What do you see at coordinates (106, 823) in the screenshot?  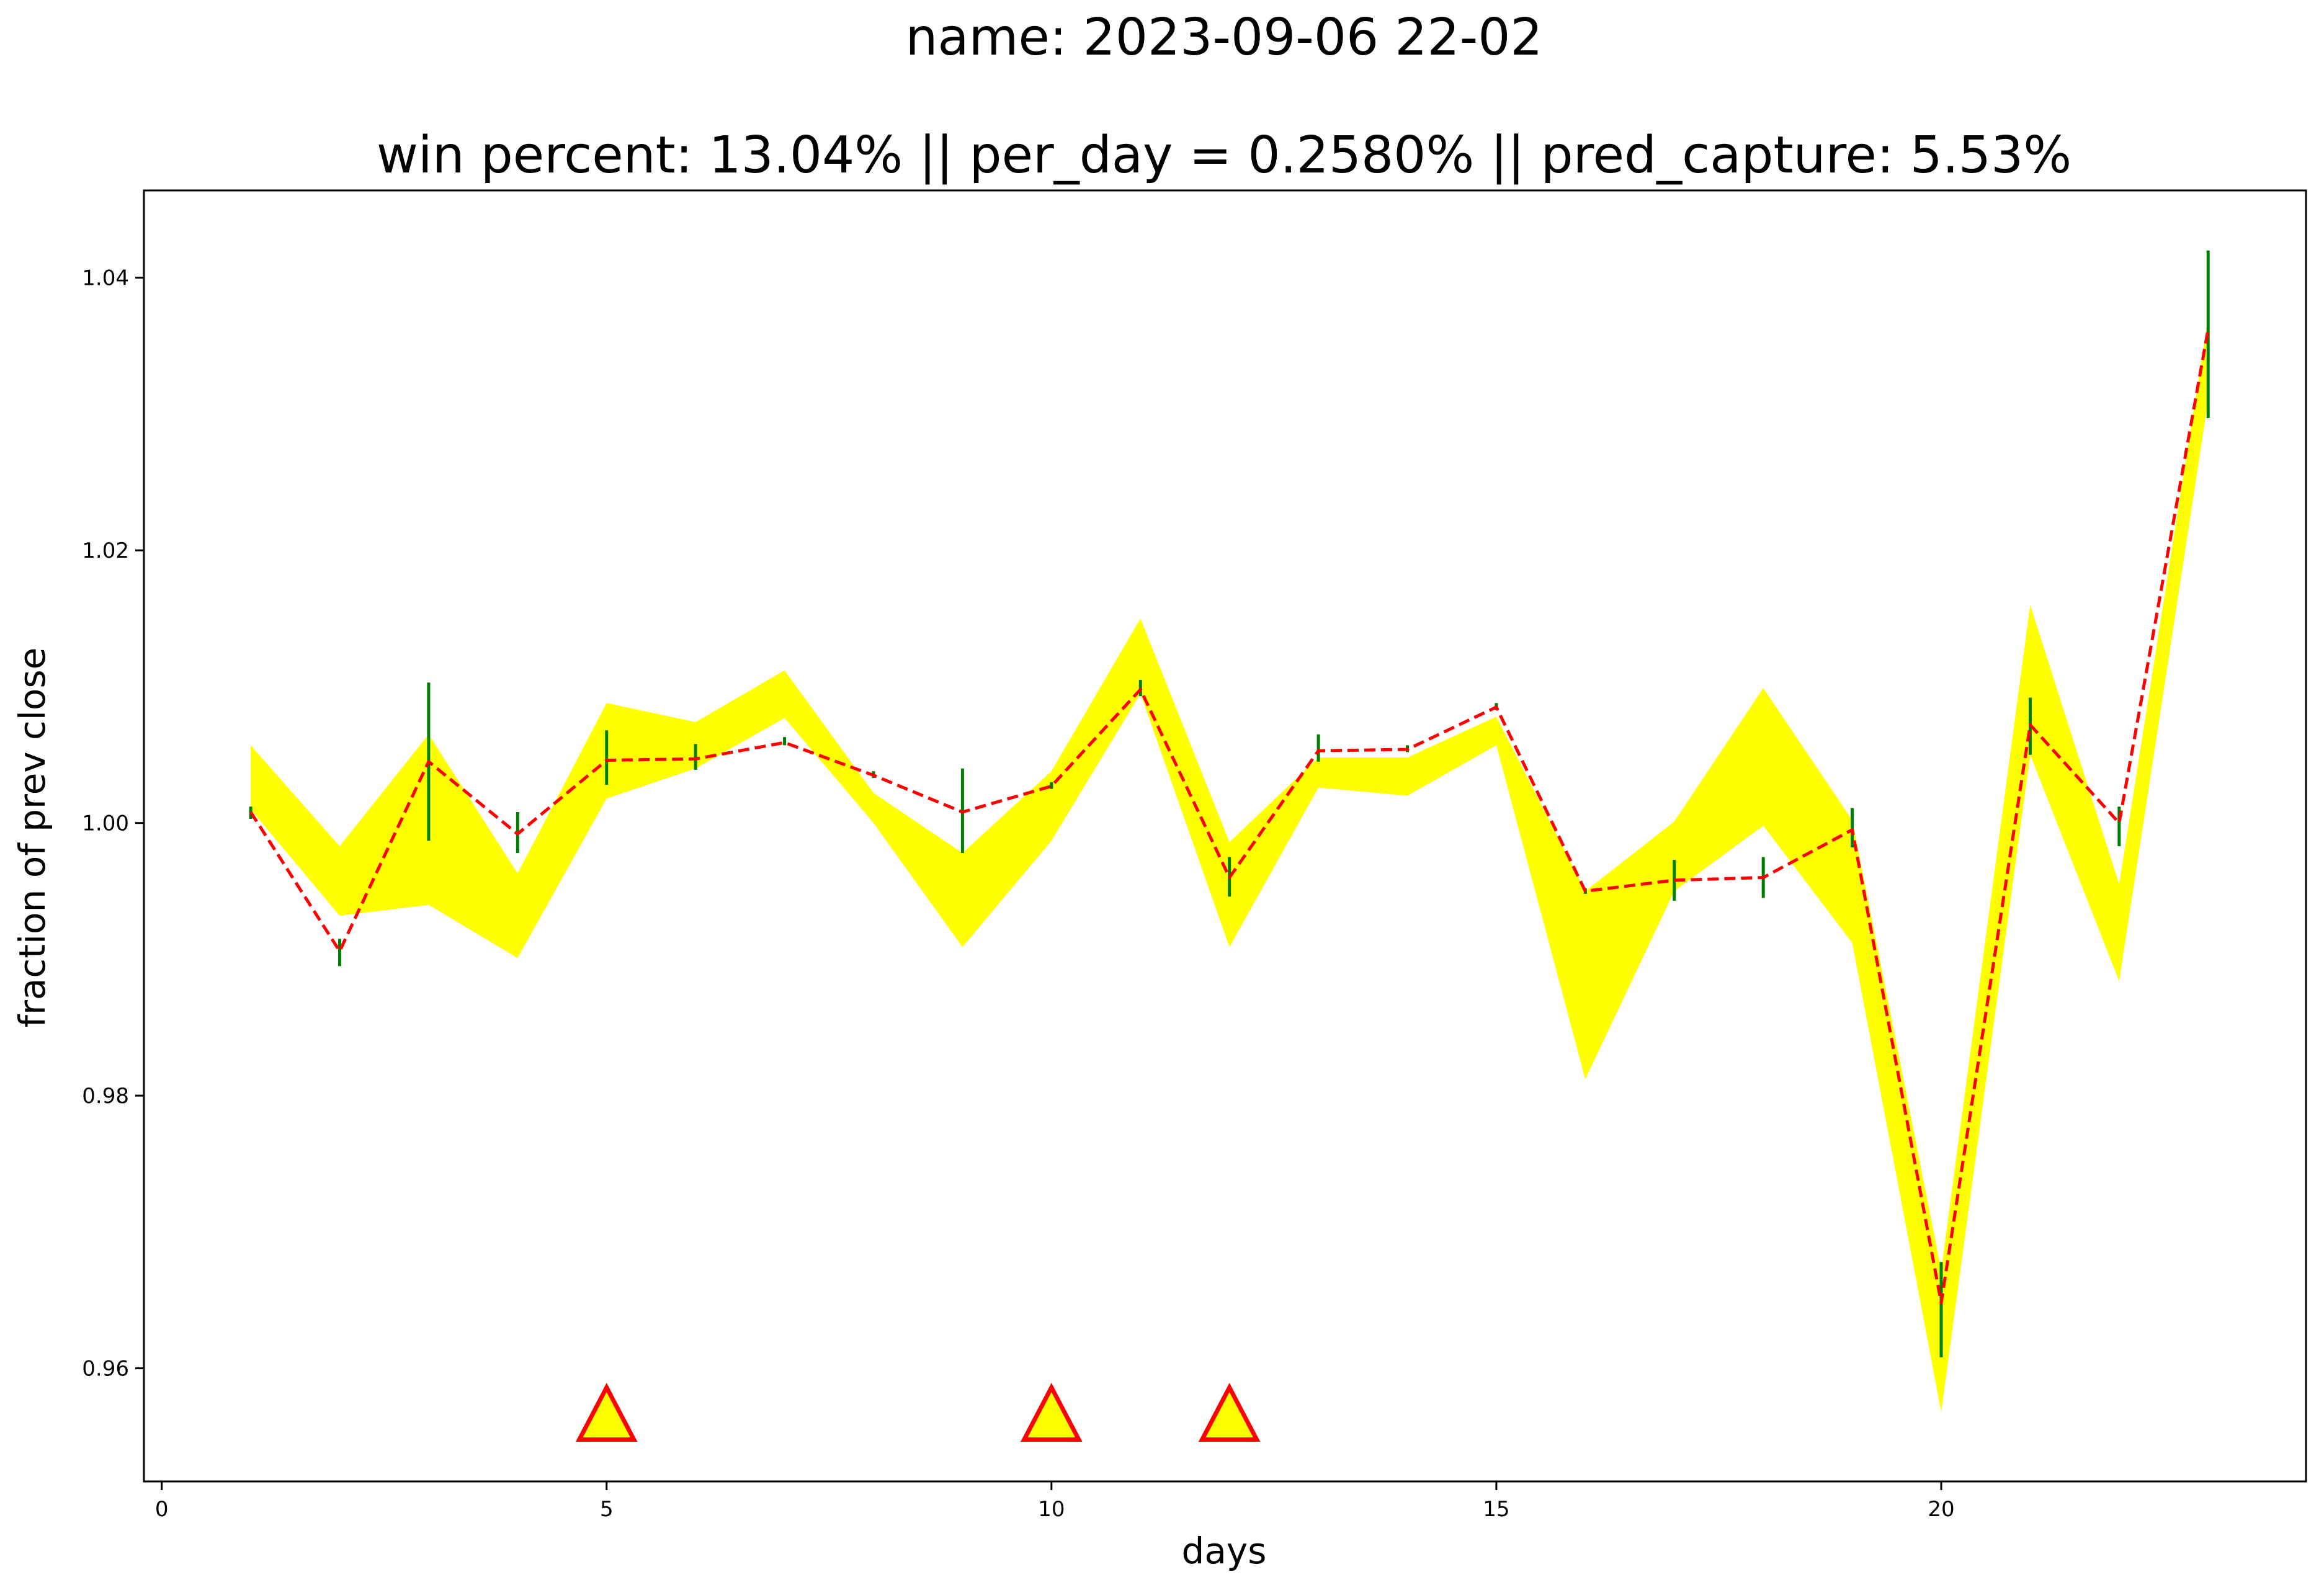 I see `y-tick-label: 1.00` at bounding box center [106, 823].